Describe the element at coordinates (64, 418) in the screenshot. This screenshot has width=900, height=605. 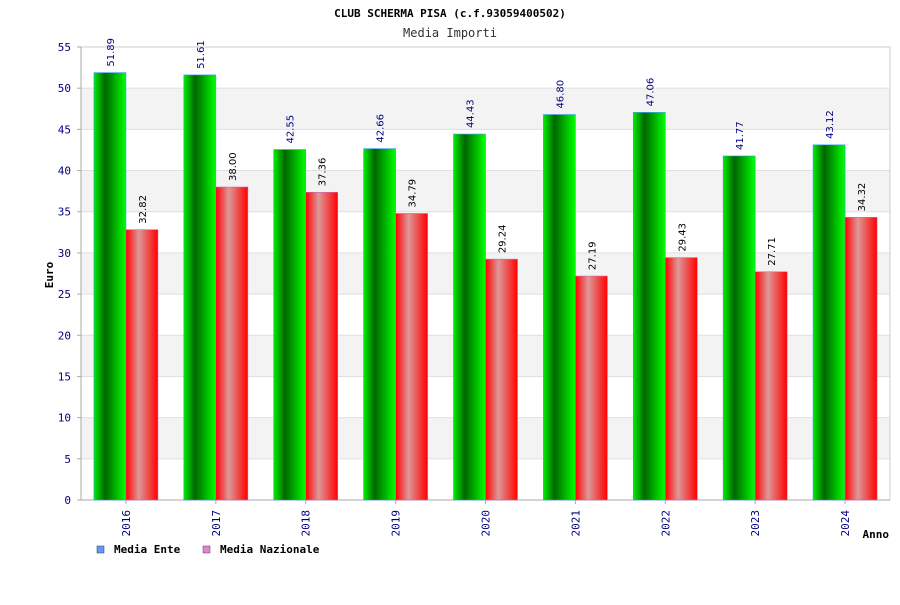
I see `y-tick-label: 10` at that location.